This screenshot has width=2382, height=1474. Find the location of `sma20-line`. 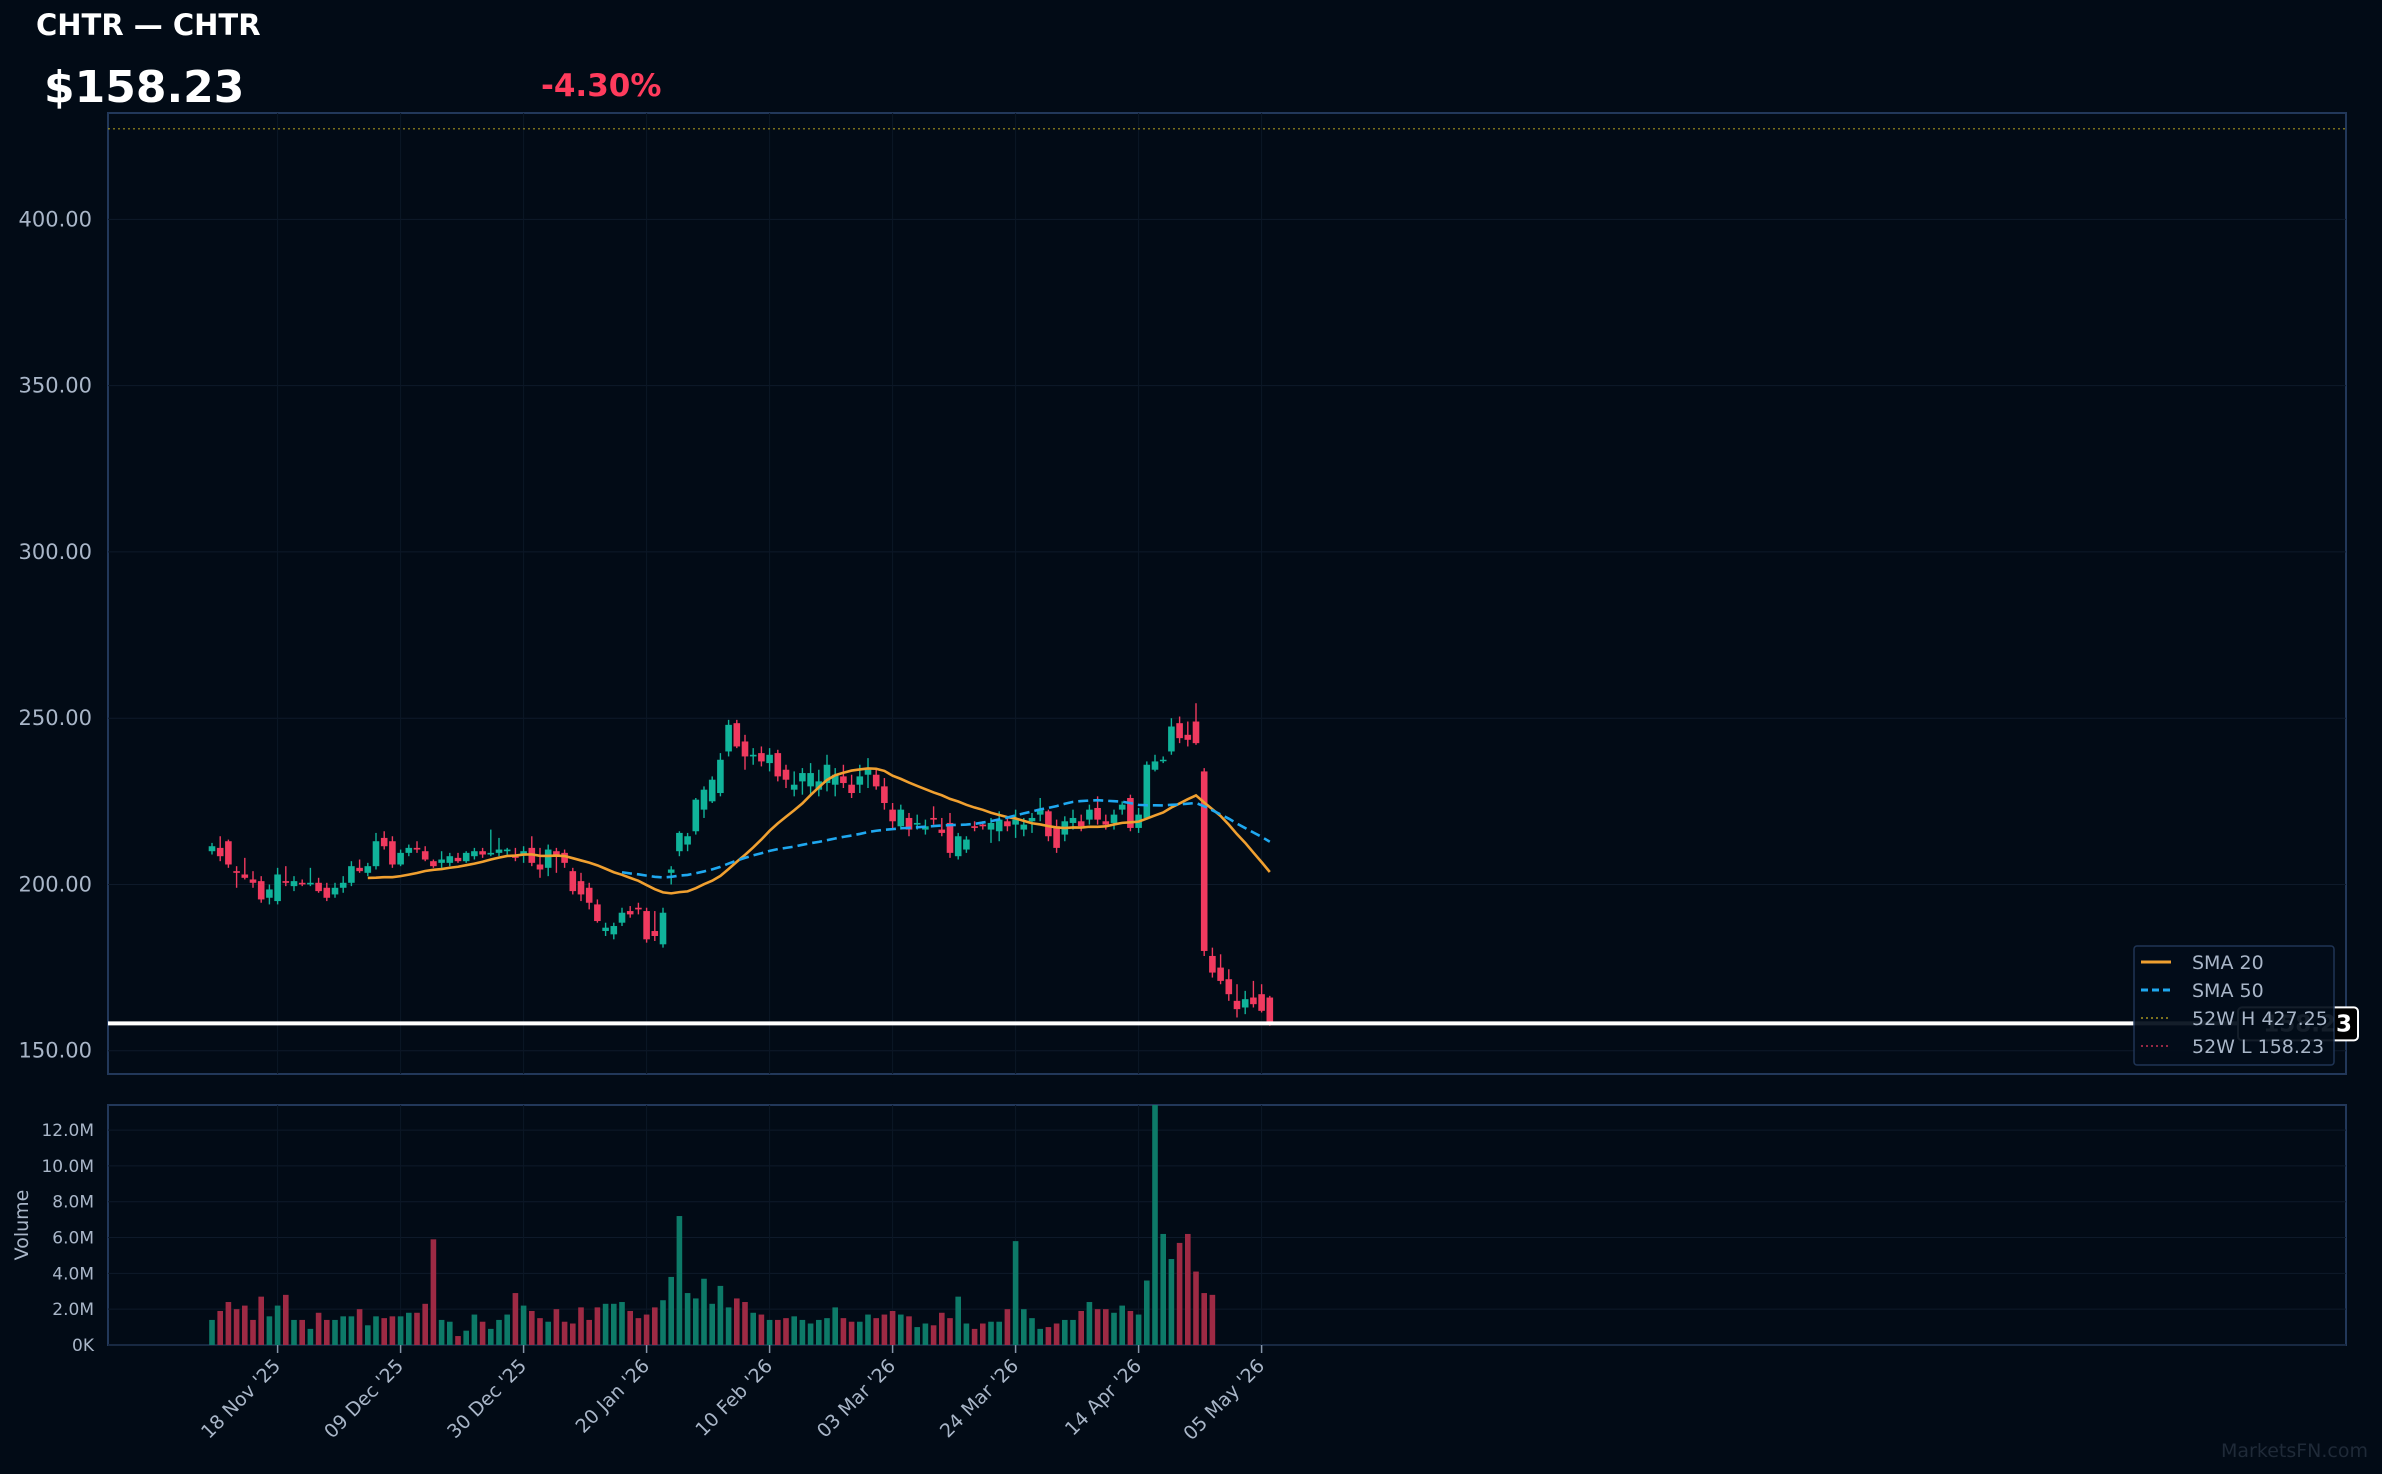

sma20-line is located at coordinates (819, 831).